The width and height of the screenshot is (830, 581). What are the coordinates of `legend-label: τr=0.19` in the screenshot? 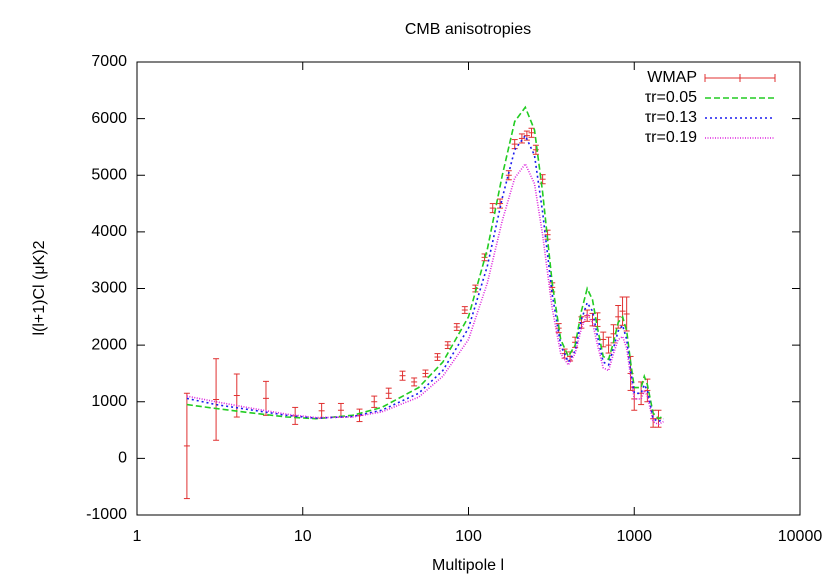 It's located at (671, 137).